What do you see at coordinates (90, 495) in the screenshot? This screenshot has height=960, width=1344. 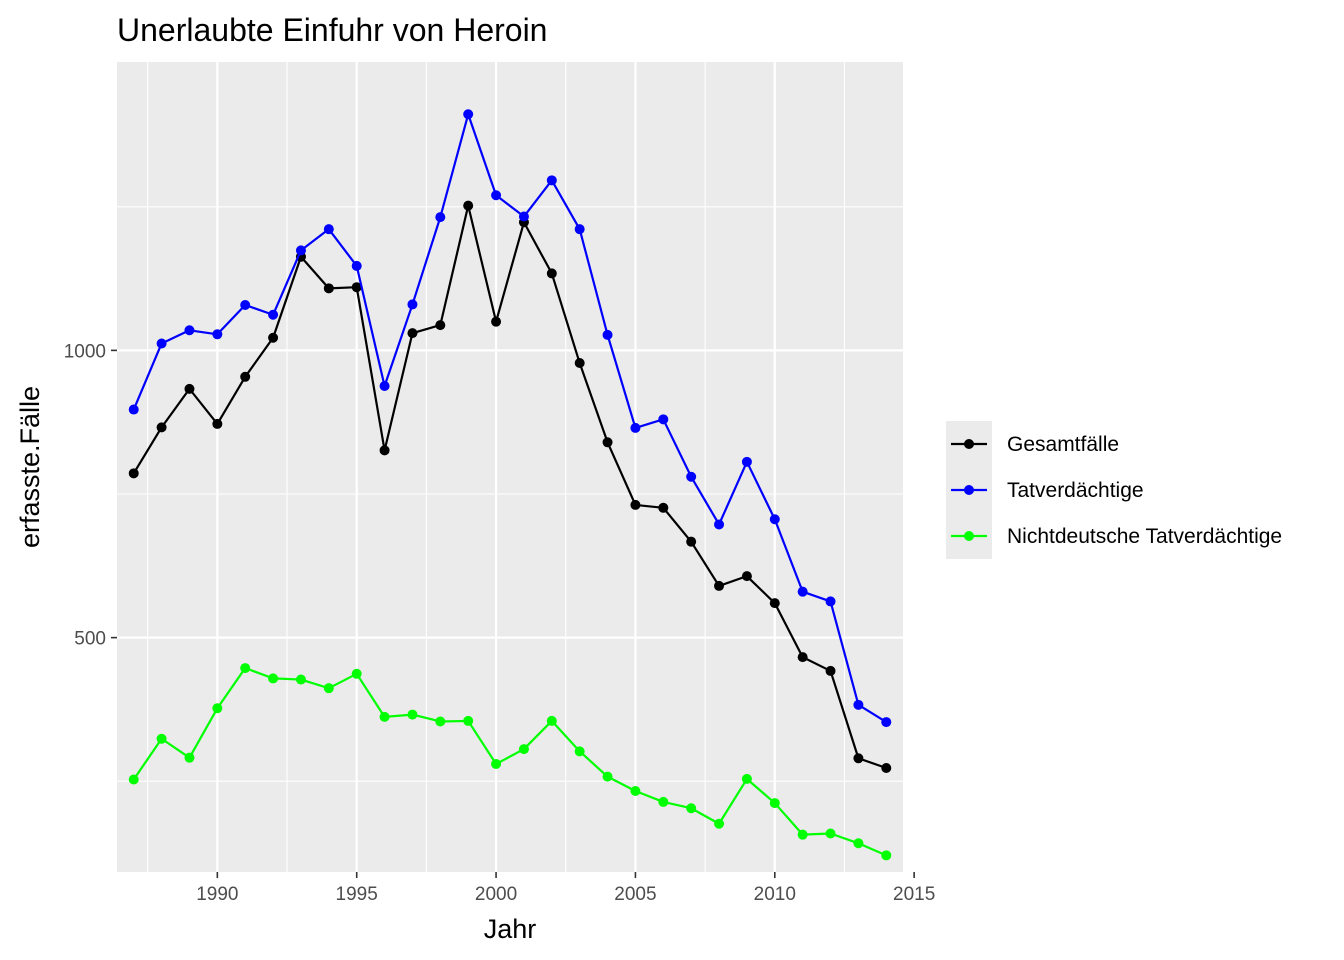 I see `y-axis: 500 1000` at bounding box center [90, 495].